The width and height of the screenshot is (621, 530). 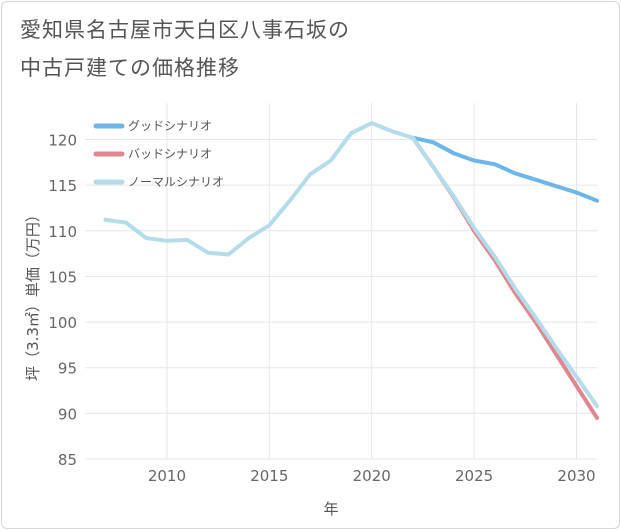 I want to click on chart-title-line-1: 愛知県名古屋市天白区八事石坂の, so click(x=185, y=30).